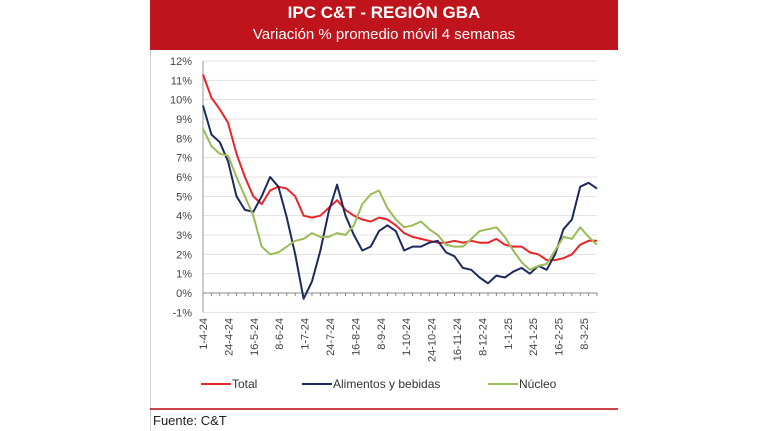 The image size is (768, 431). I want to click on y-tick-label: 6%, so click(184, 178).